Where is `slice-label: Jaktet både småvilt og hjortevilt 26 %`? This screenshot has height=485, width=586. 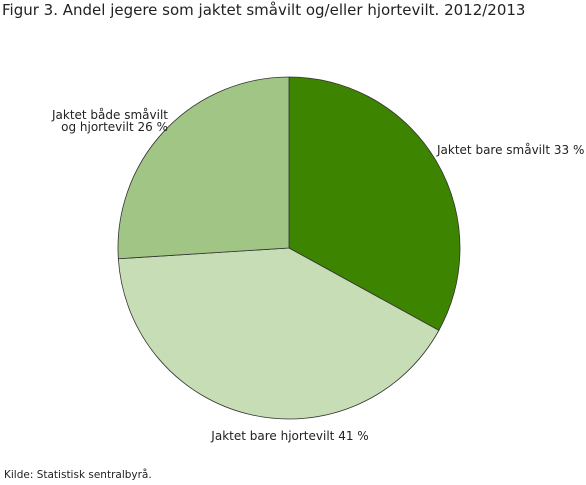 slice-label: Jaktet både småvilt og hjortevilt 26 % is located at coordinates (109, 121).